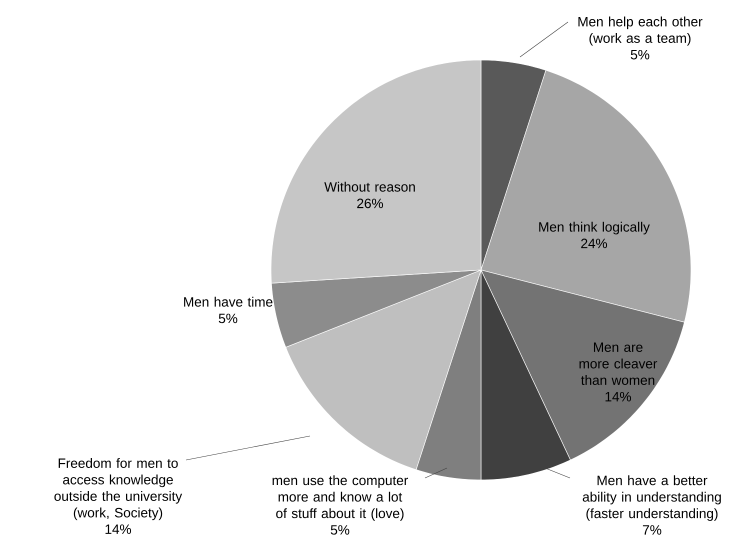  Describe the element at coordinates (369, 187) in the screenshot. I see `slice-label: Without reason` at that location.